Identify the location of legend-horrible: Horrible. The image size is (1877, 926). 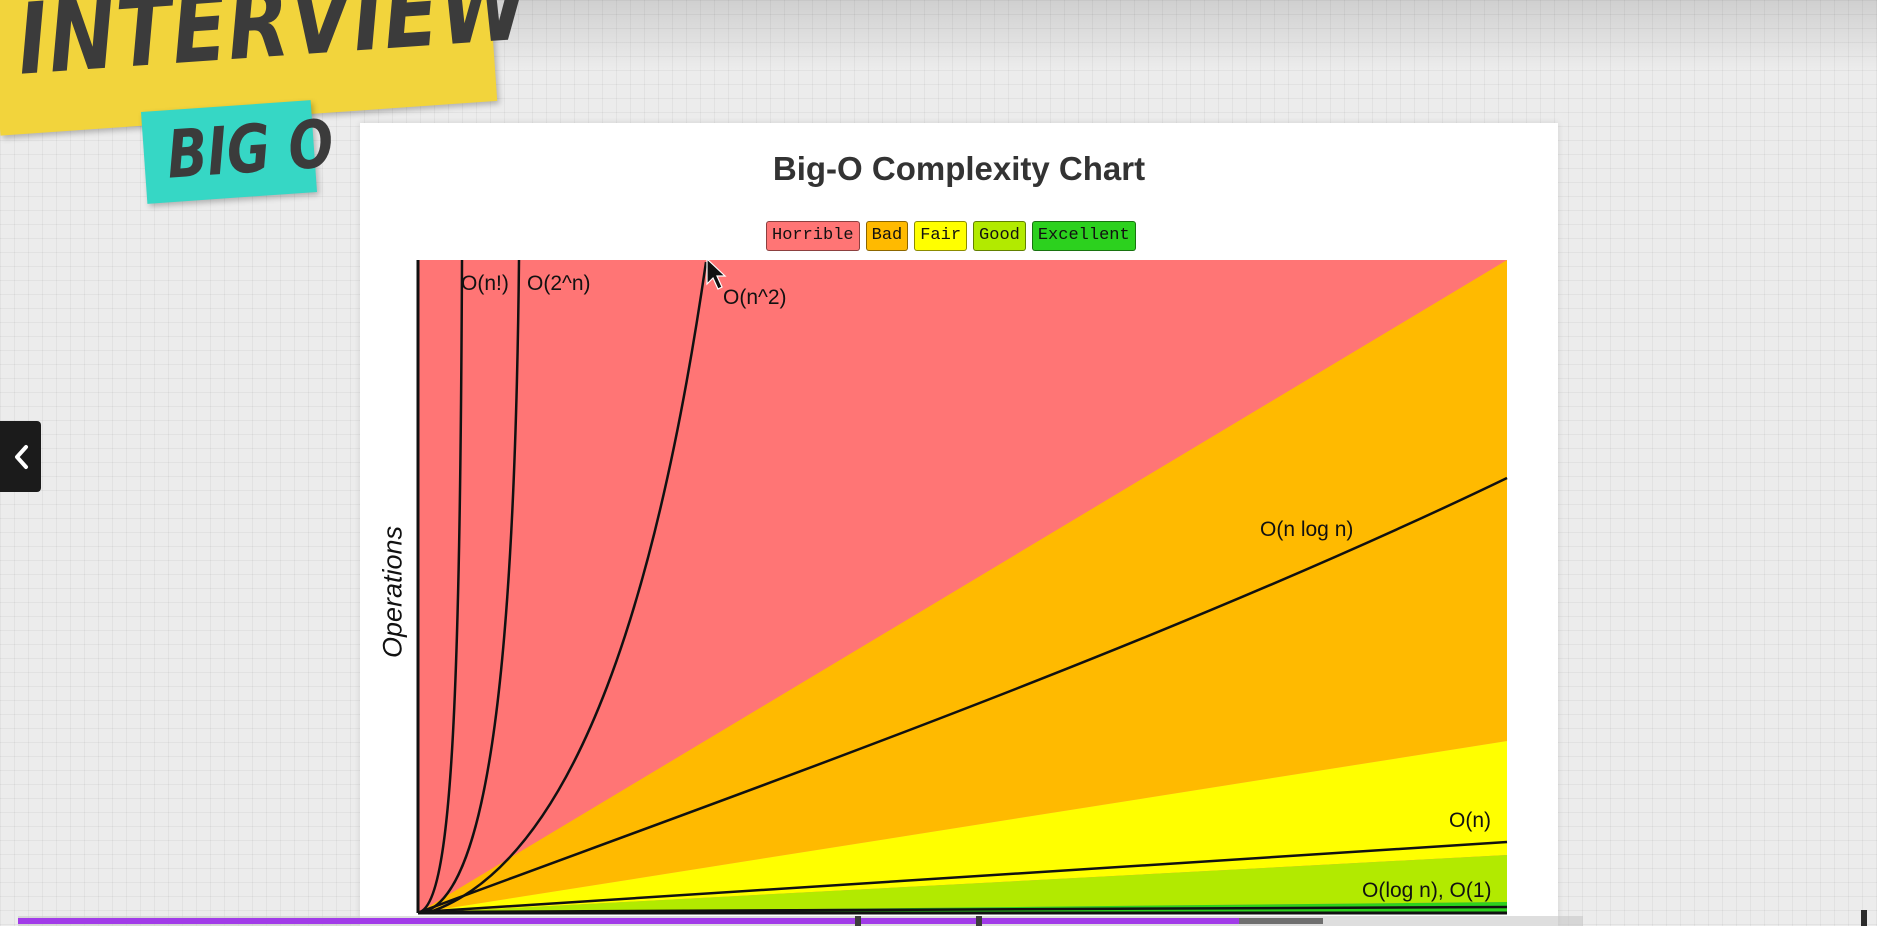
(813, 236).